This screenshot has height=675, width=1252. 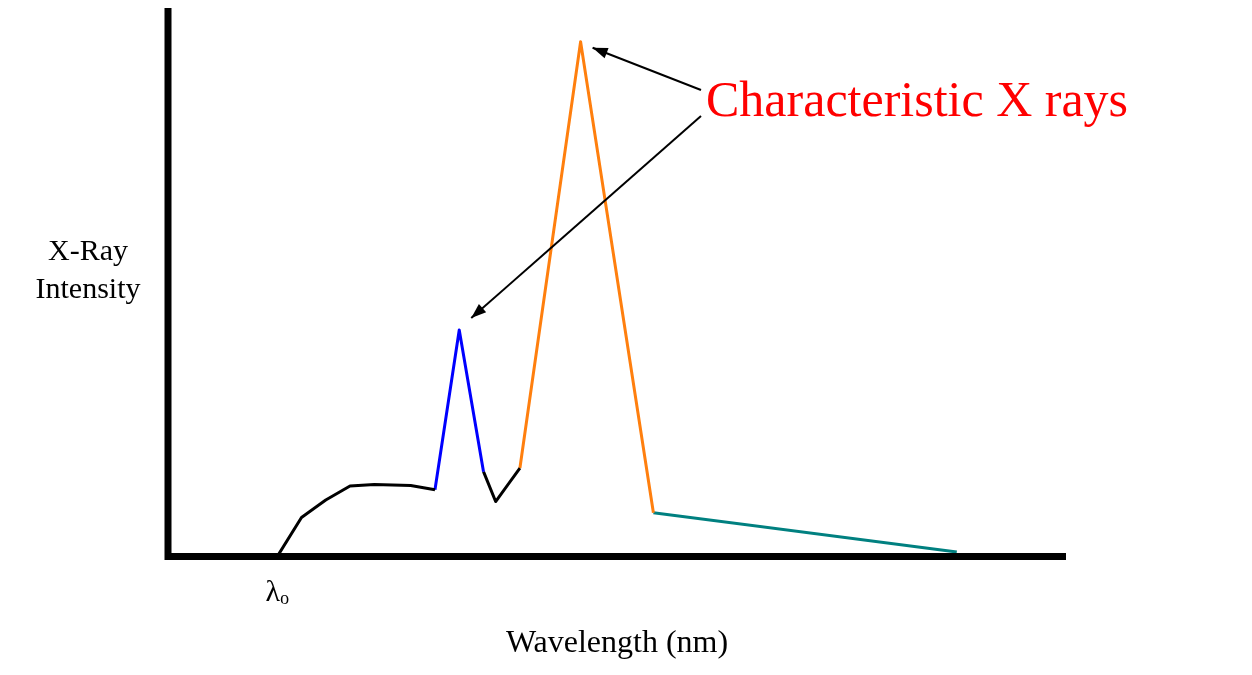 I want to click on annotation: Characteristic X rays, so click(x=917, y=99).